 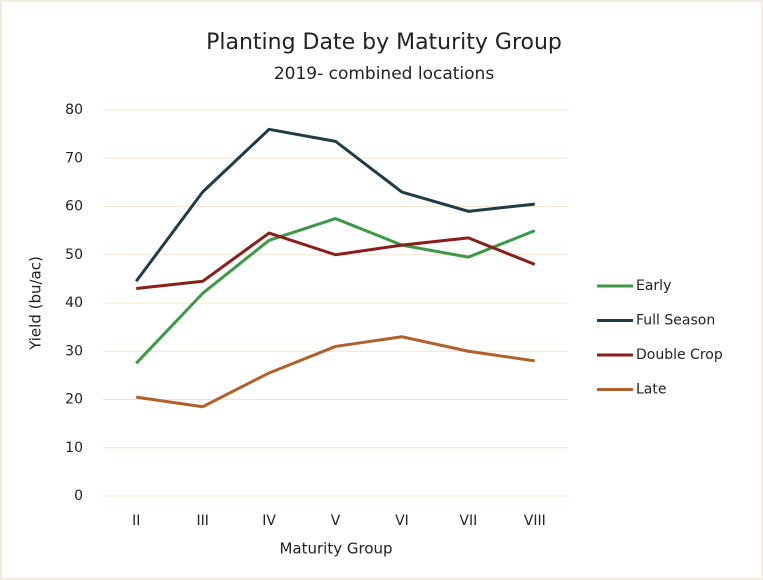 I want to click on y-tick-label: 70, so click(x=74, y=158).